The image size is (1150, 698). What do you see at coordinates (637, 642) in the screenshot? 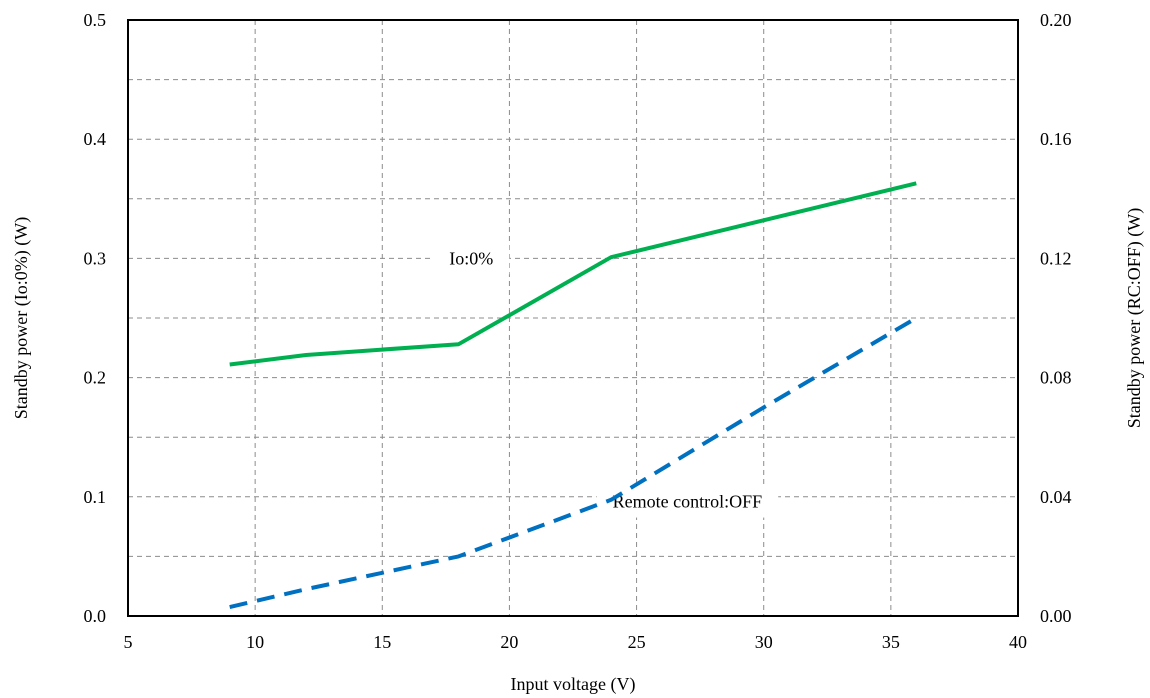
I see `x-tick-label: 25` at bounding box center [637, 642].